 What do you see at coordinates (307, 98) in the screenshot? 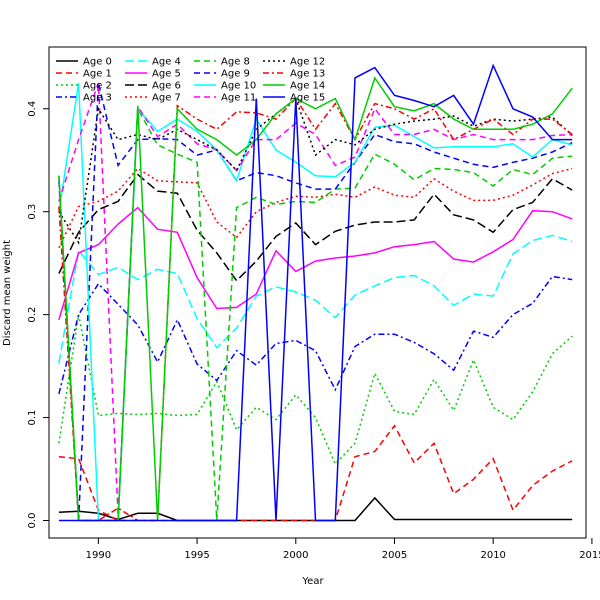
I see `legend-label: Age 15` at bounding box center [307, 98].